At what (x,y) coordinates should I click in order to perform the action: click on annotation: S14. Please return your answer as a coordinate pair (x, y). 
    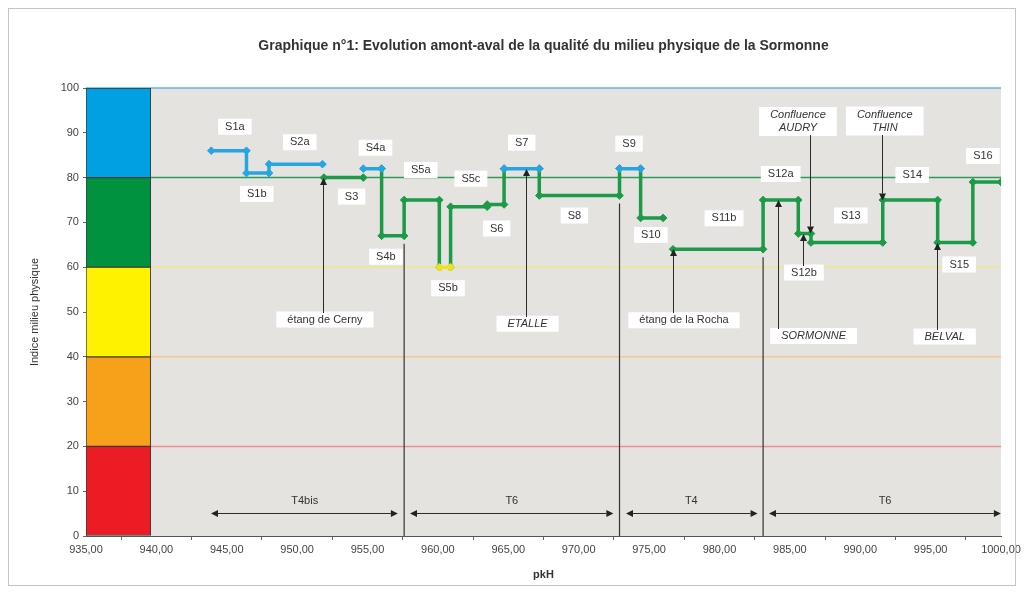
    Looking at the image, I should click on (912, 174).